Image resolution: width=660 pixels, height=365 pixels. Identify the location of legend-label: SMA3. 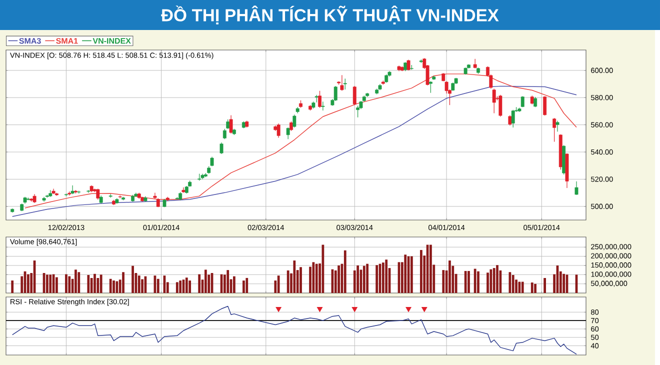
(30, 41).